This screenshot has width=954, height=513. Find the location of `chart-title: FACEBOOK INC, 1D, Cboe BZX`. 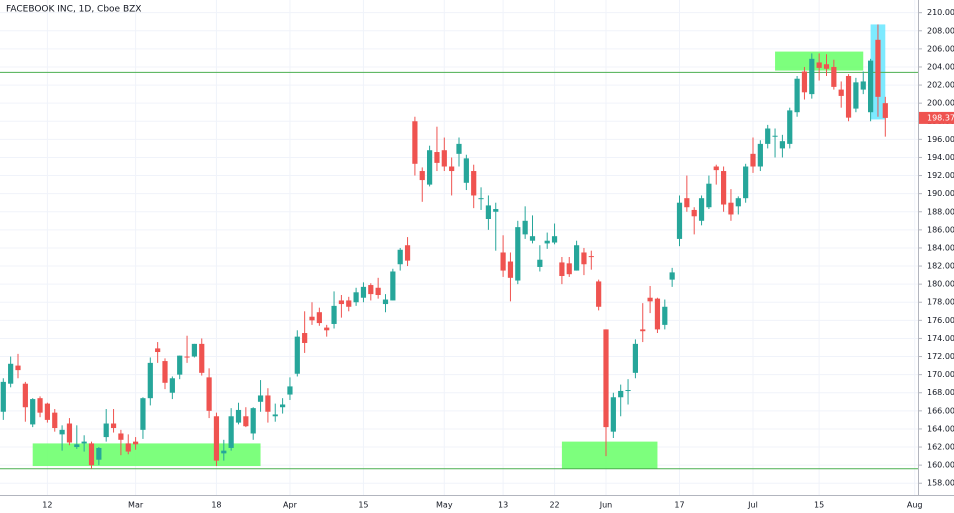

chart-title: FACEBOOK INC, 1D, Cboe BZX is located at coordinates (73, 10).